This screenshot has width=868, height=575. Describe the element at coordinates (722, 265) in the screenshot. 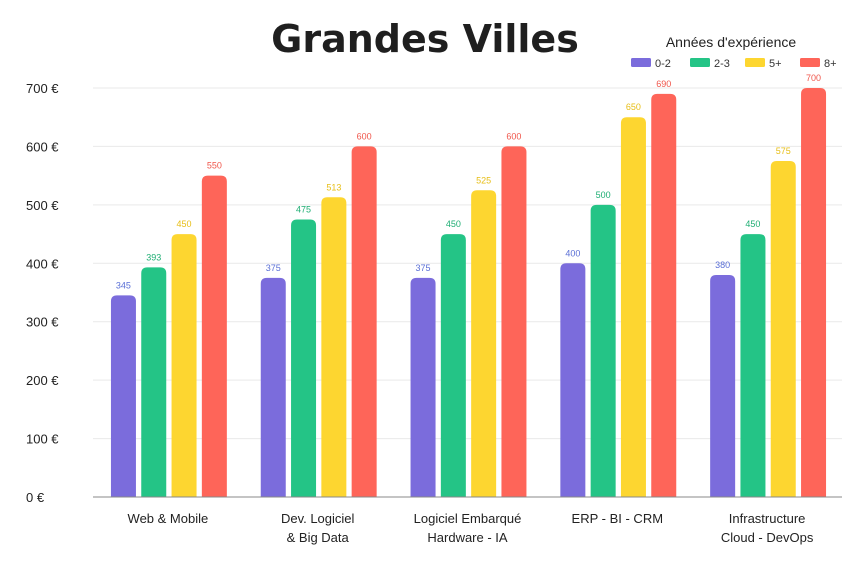

I see `data-label: 380` at that location.